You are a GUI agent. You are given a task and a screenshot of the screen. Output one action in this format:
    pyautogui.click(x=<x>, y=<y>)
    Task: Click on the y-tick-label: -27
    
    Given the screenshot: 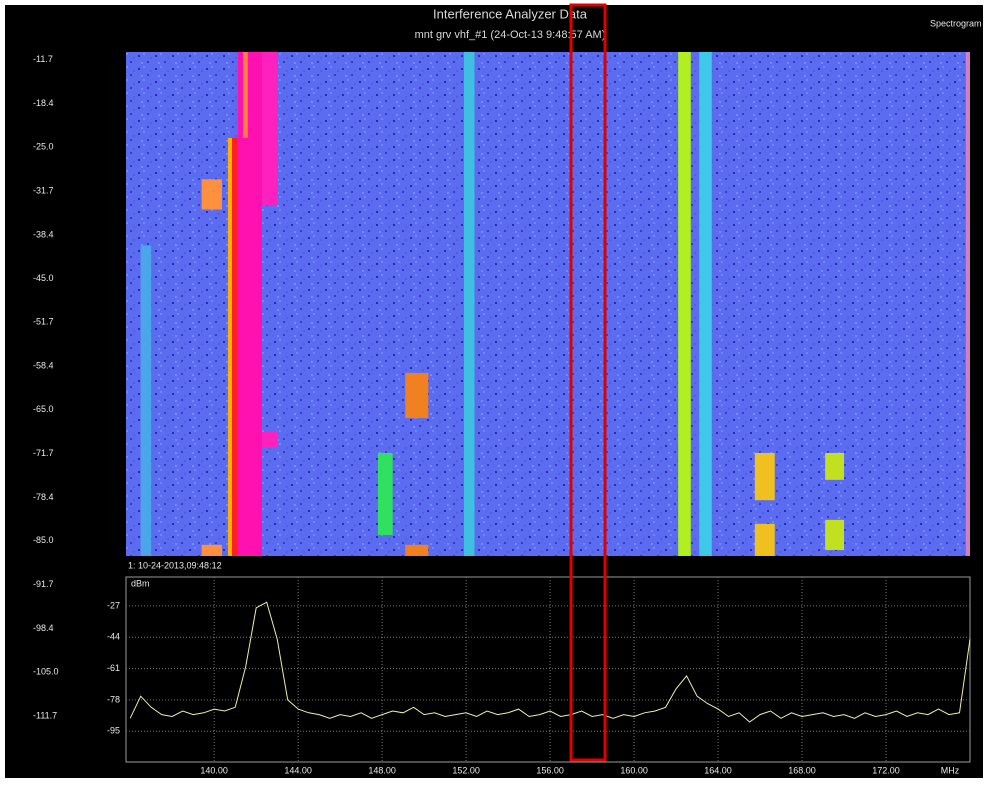 What is the action you would take?
    pyautogui.click(x=113, y=605)
    